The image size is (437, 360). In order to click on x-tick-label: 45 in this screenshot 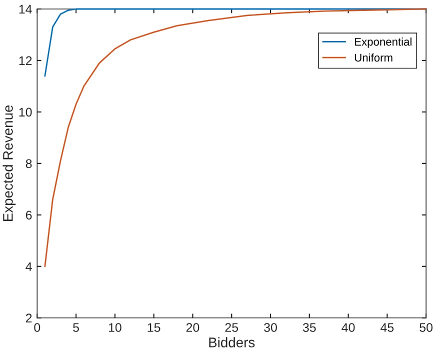, I will do `click(387, 327)`.